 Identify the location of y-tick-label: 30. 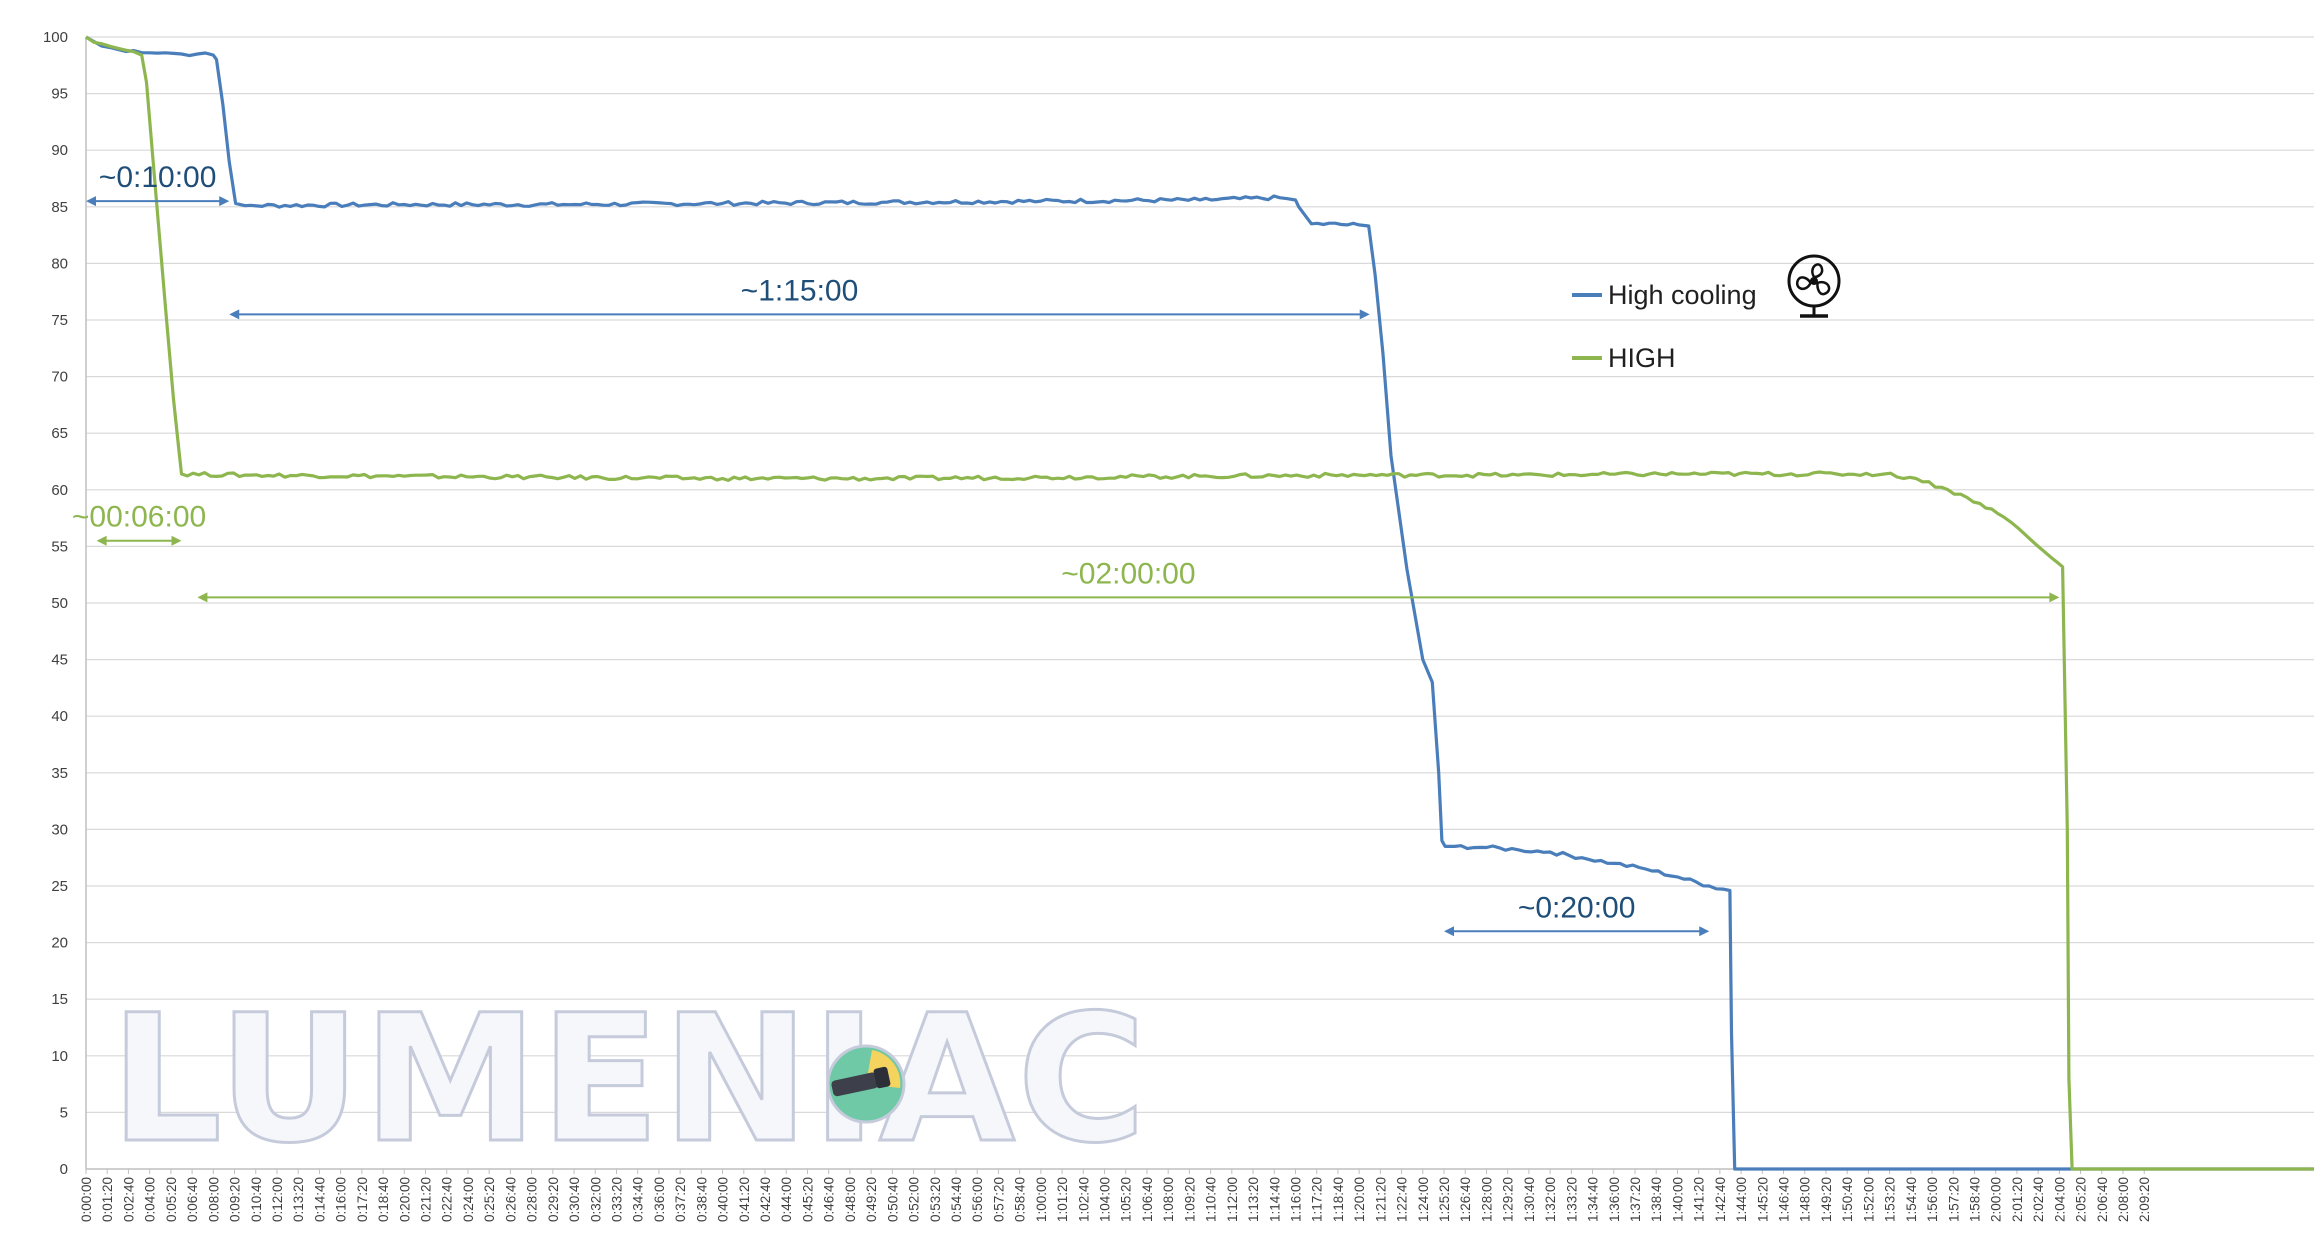
(59, 829).